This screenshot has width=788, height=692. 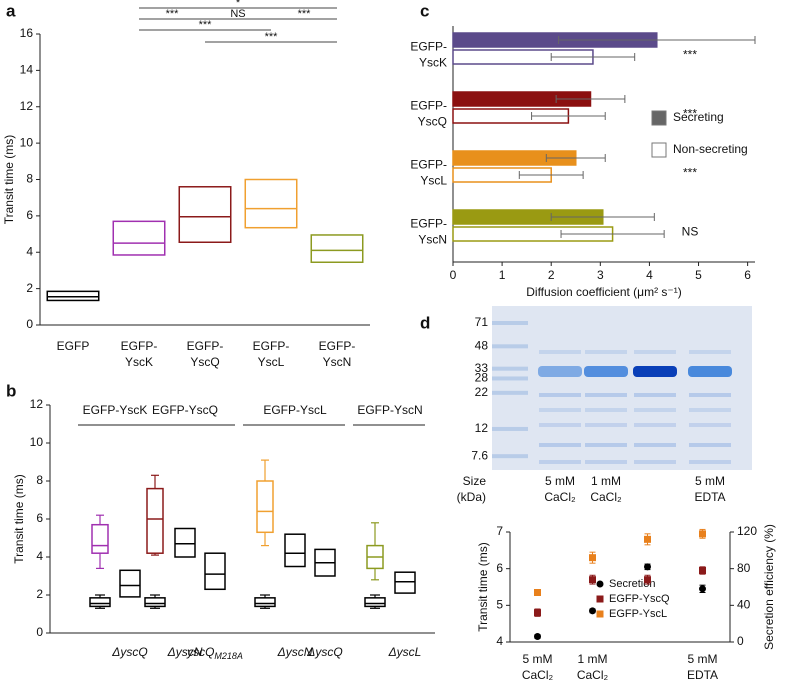 I want to click on y-tick-label: 12, so click(x=27, y=106).